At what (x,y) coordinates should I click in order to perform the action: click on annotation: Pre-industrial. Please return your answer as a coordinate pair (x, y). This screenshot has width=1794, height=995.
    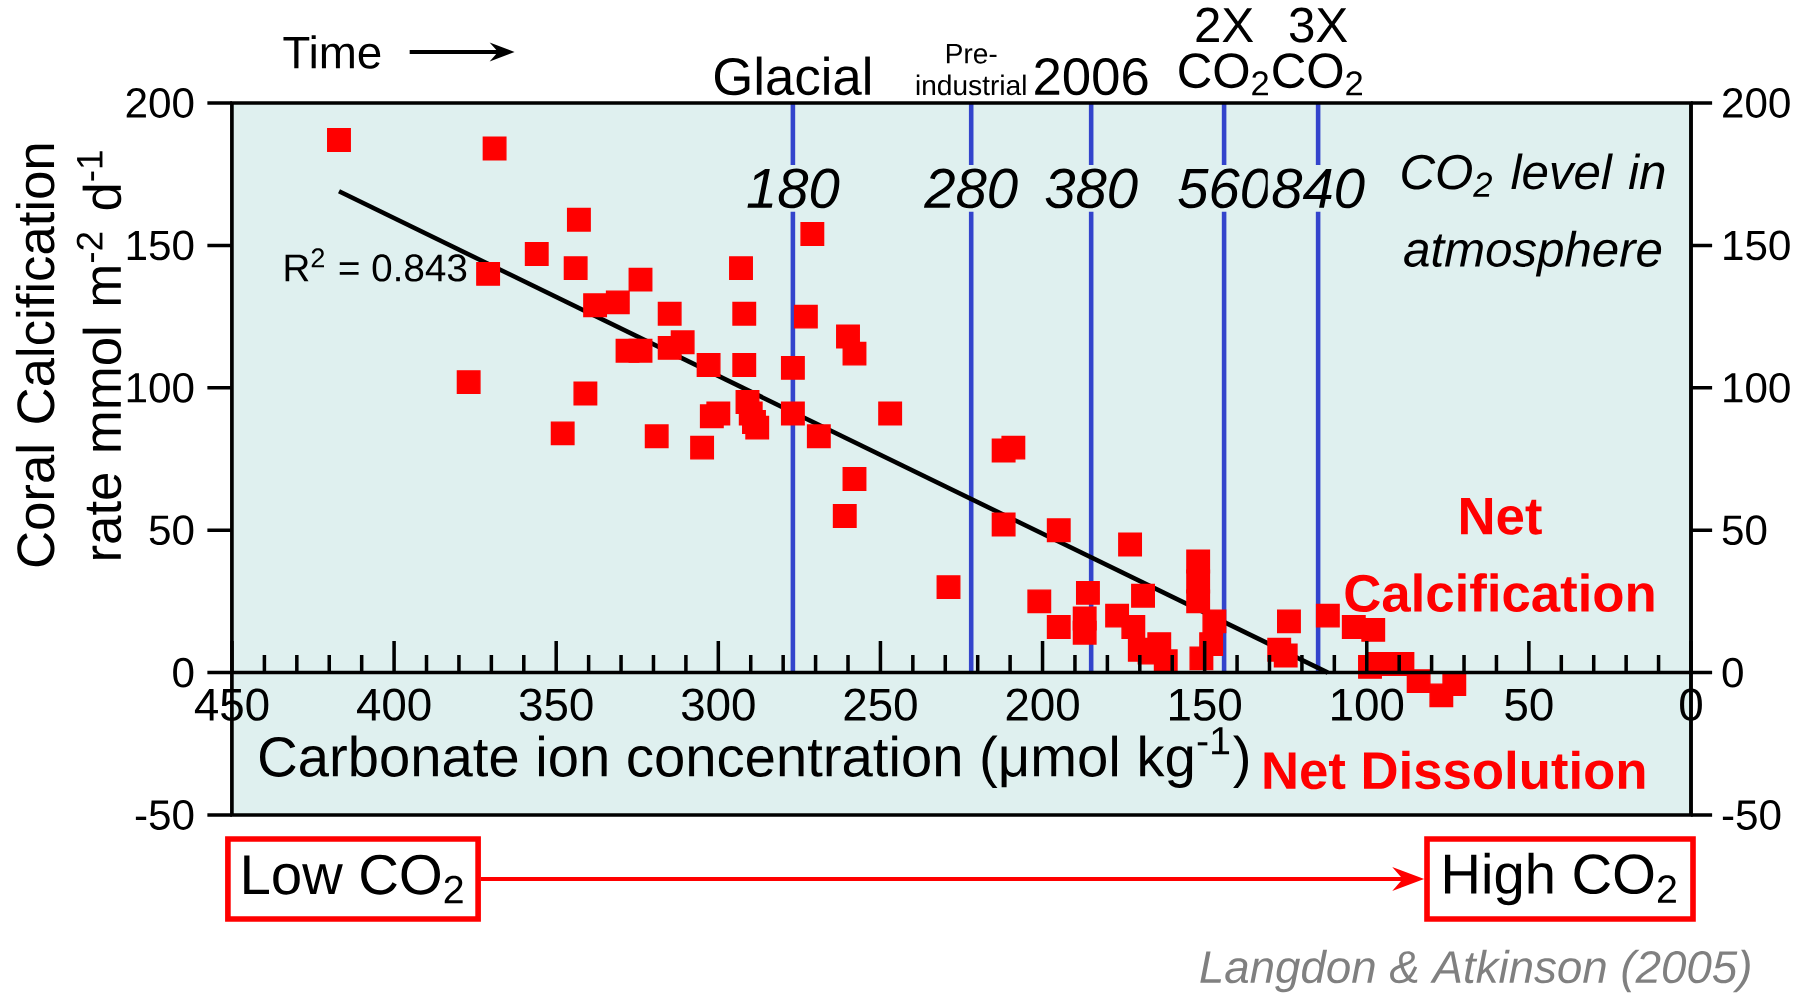
    Looking at the image, I should click on (971, 70).